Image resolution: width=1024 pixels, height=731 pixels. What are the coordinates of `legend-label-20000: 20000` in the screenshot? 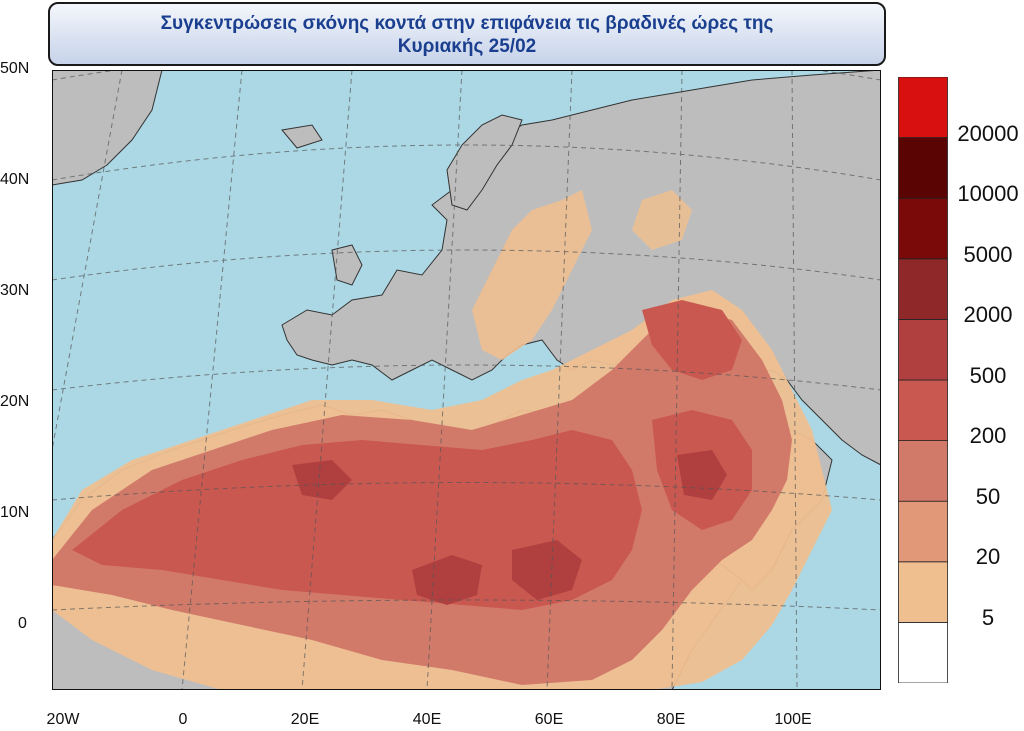 It's located at (988, 133).